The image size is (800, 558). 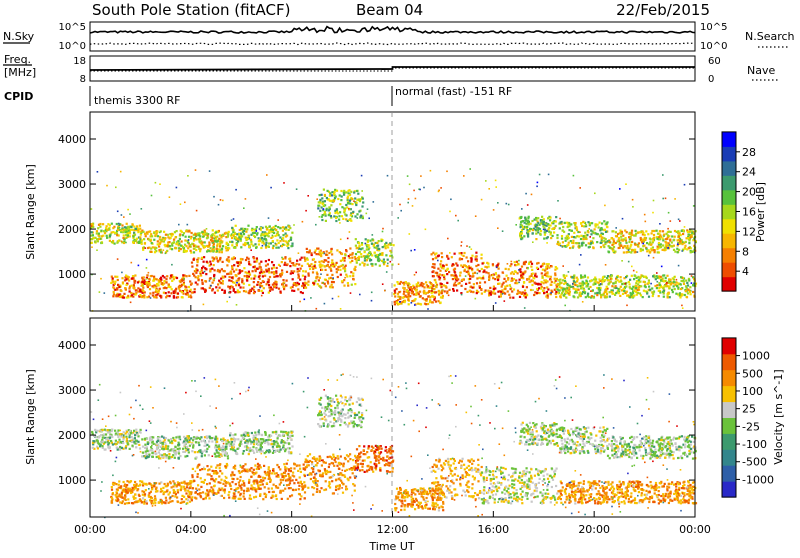 What do you see at coordinates (18, 96) in the screenshot?
I see `cpid-label: CPID` at bounding box center [18, 96].